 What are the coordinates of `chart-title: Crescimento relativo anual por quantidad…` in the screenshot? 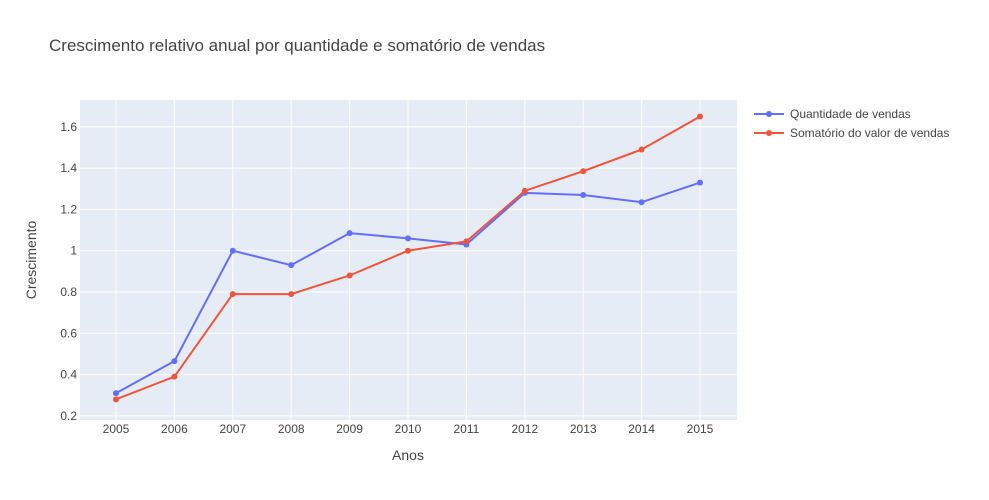 It's located at (297, 45).